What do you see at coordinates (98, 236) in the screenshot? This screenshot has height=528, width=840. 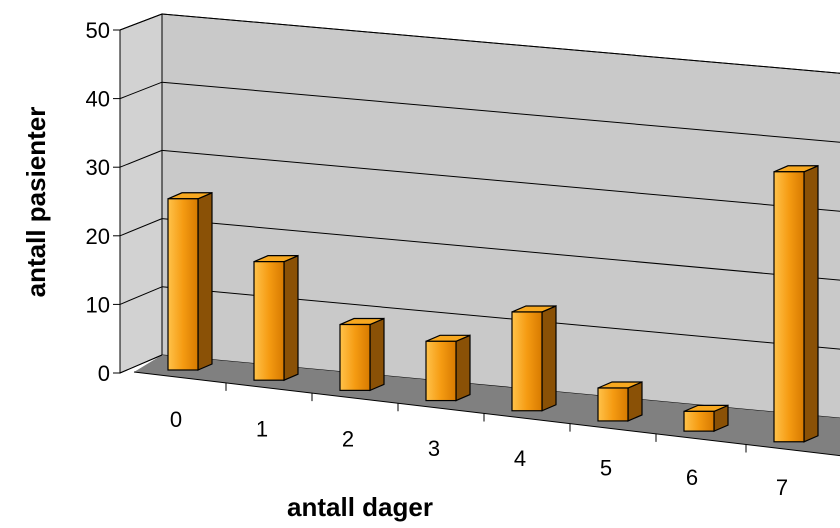 I see `y-tick-label-20: 20` at bounding box center [98, 236].